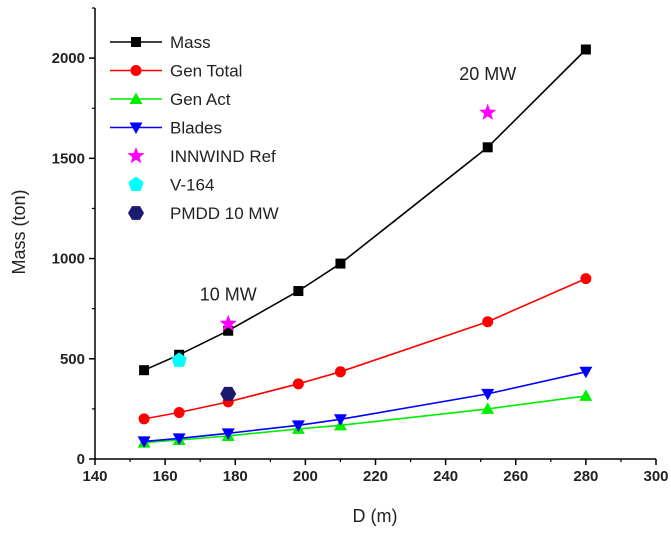 The width and height of the screenshot is (671, 533). What do you see at coordinates (655, 476) in the screenshot?
I see `x-tick-label: 300` at bounding box center [655, 476].